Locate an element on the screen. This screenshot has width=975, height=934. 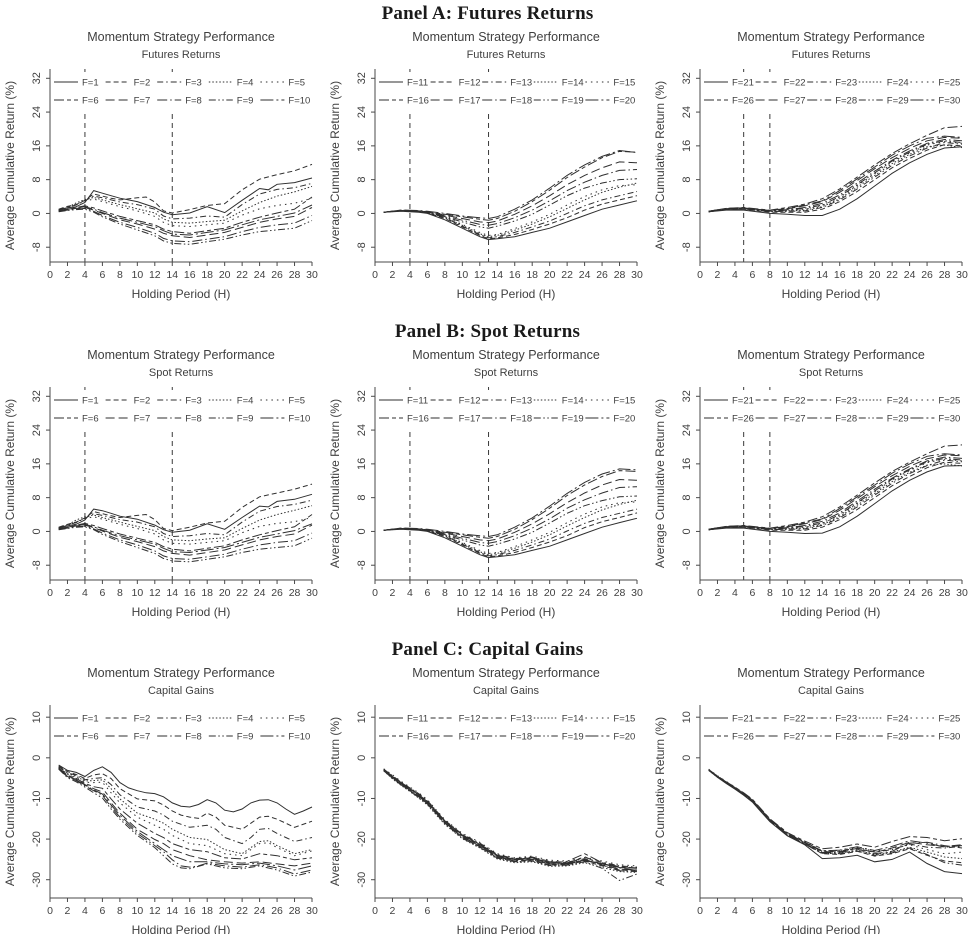
legend-label: F=4 is located at coordinates (245, 83).